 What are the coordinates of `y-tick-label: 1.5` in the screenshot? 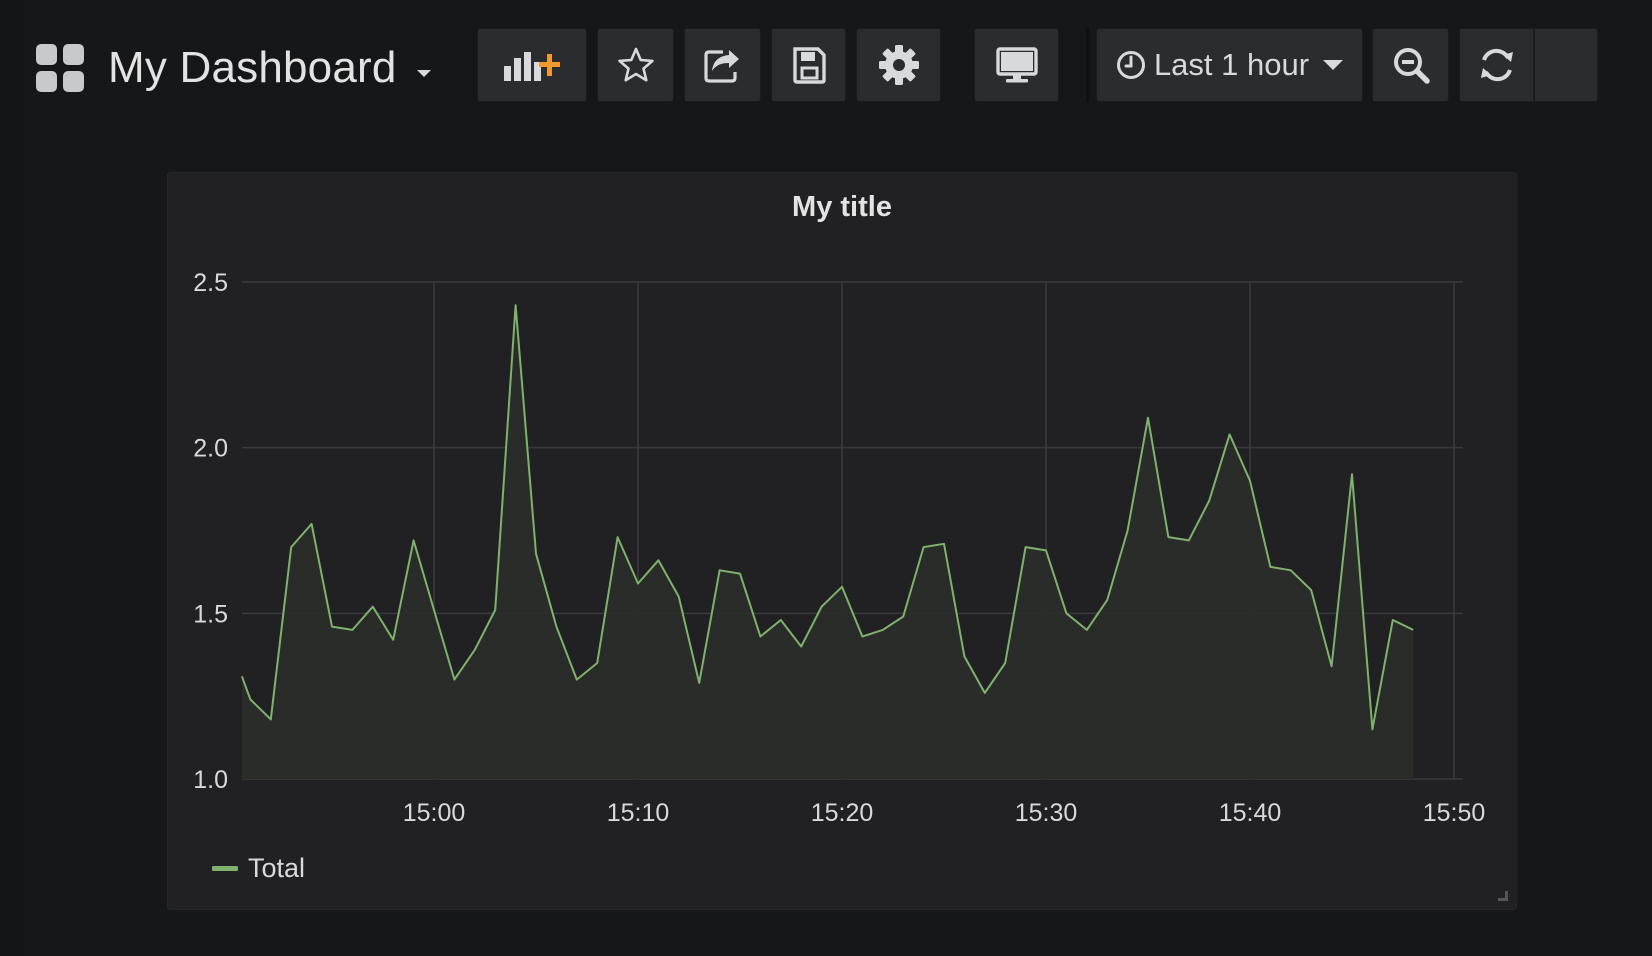 It's located at (210, 614).